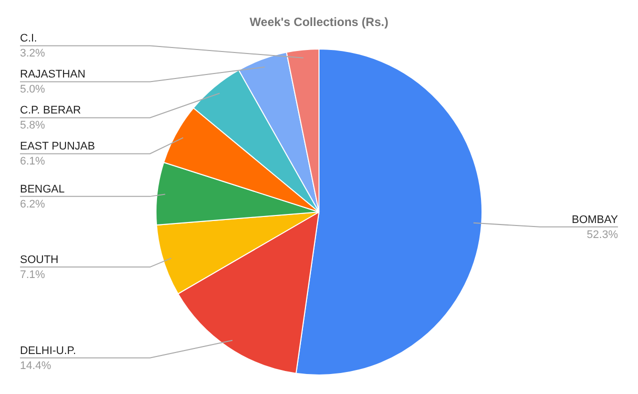 The image size is (638, 394). Describe the element at coordinates (39, 260) in the screenshot. I see `slice-label: SOUTH` at that location.